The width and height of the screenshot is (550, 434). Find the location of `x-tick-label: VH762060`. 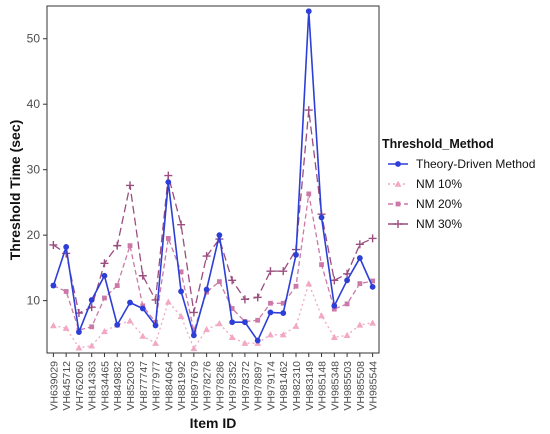

x-tick-label: VH762060 is located at coordinates (80, 386).